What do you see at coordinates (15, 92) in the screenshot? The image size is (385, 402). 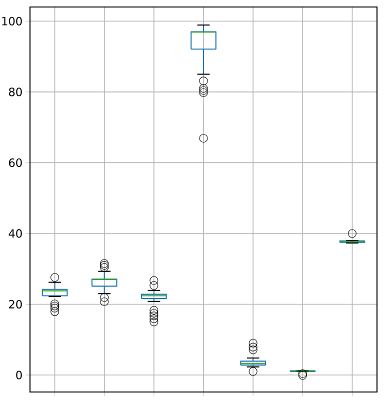 I see `y-tick-label: 80` at bounding box center [15, 92].